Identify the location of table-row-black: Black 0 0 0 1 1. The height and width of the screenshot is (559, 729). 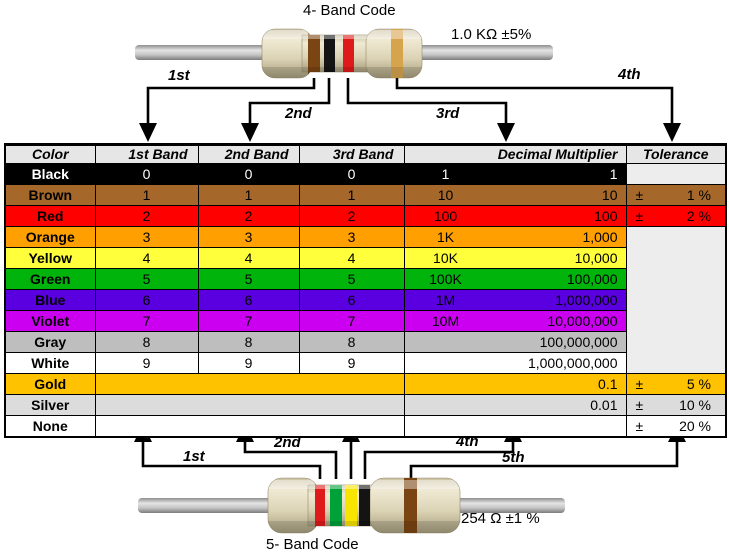
(365, 174).